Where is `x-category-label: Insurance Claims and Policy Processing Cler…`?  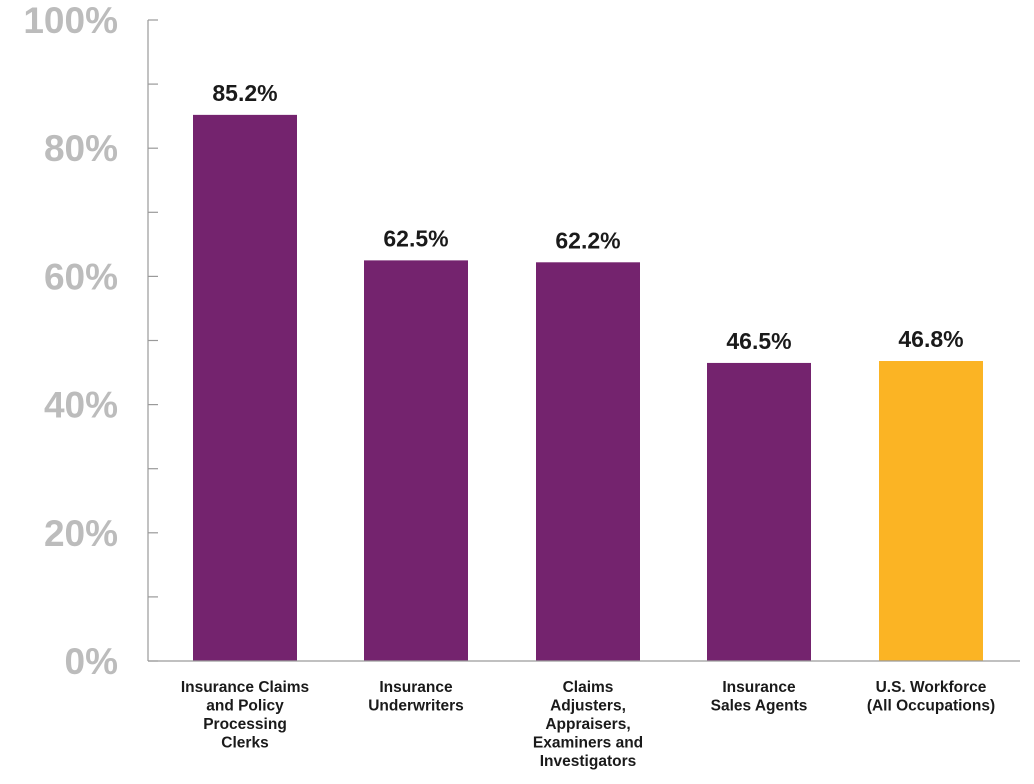
x-category-label: Insurance Claims and Policy Processing Cler… is located at coordinates (245, 715).